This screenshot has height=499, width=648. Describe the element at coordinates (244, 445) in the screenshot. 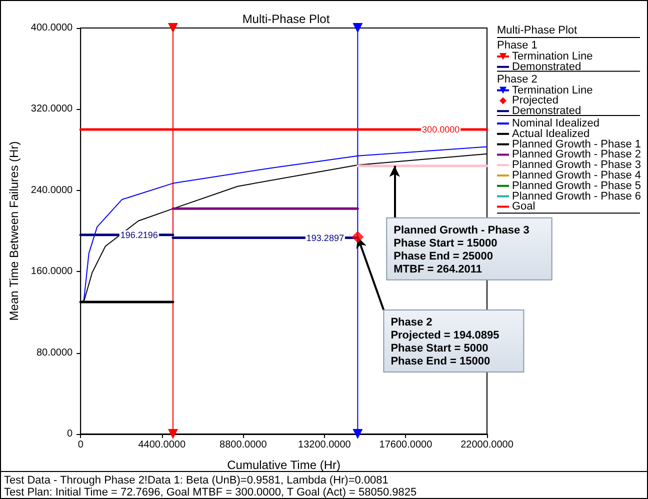

I see `x-tick-label: 8800.0000` at that location.